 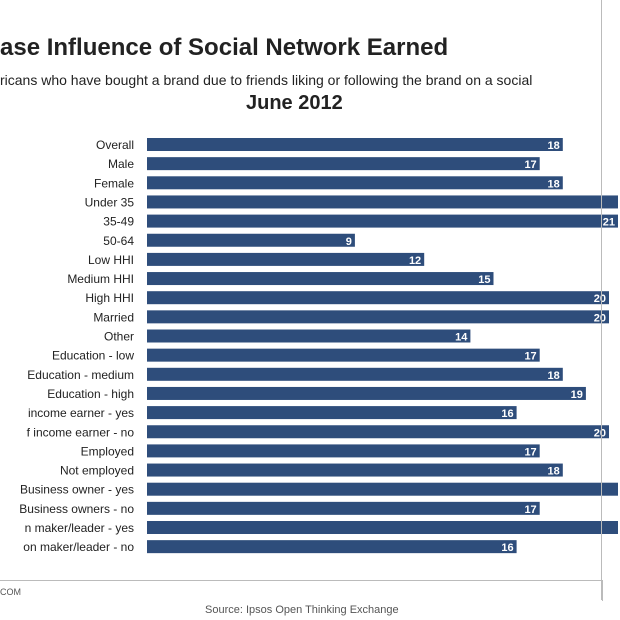 I want to click on value-label-6: 12, so click(x=415, y=261).